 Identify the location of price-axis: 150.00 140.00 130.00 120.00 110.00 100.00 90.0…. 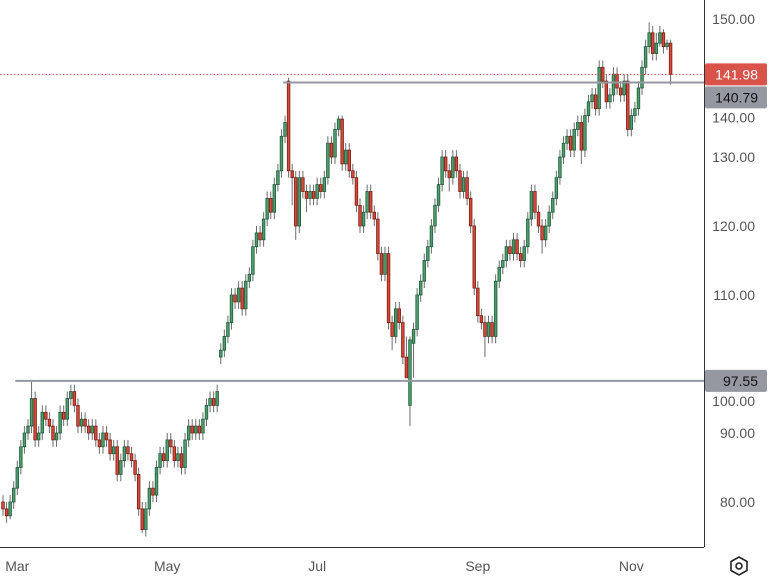
(733, 260).